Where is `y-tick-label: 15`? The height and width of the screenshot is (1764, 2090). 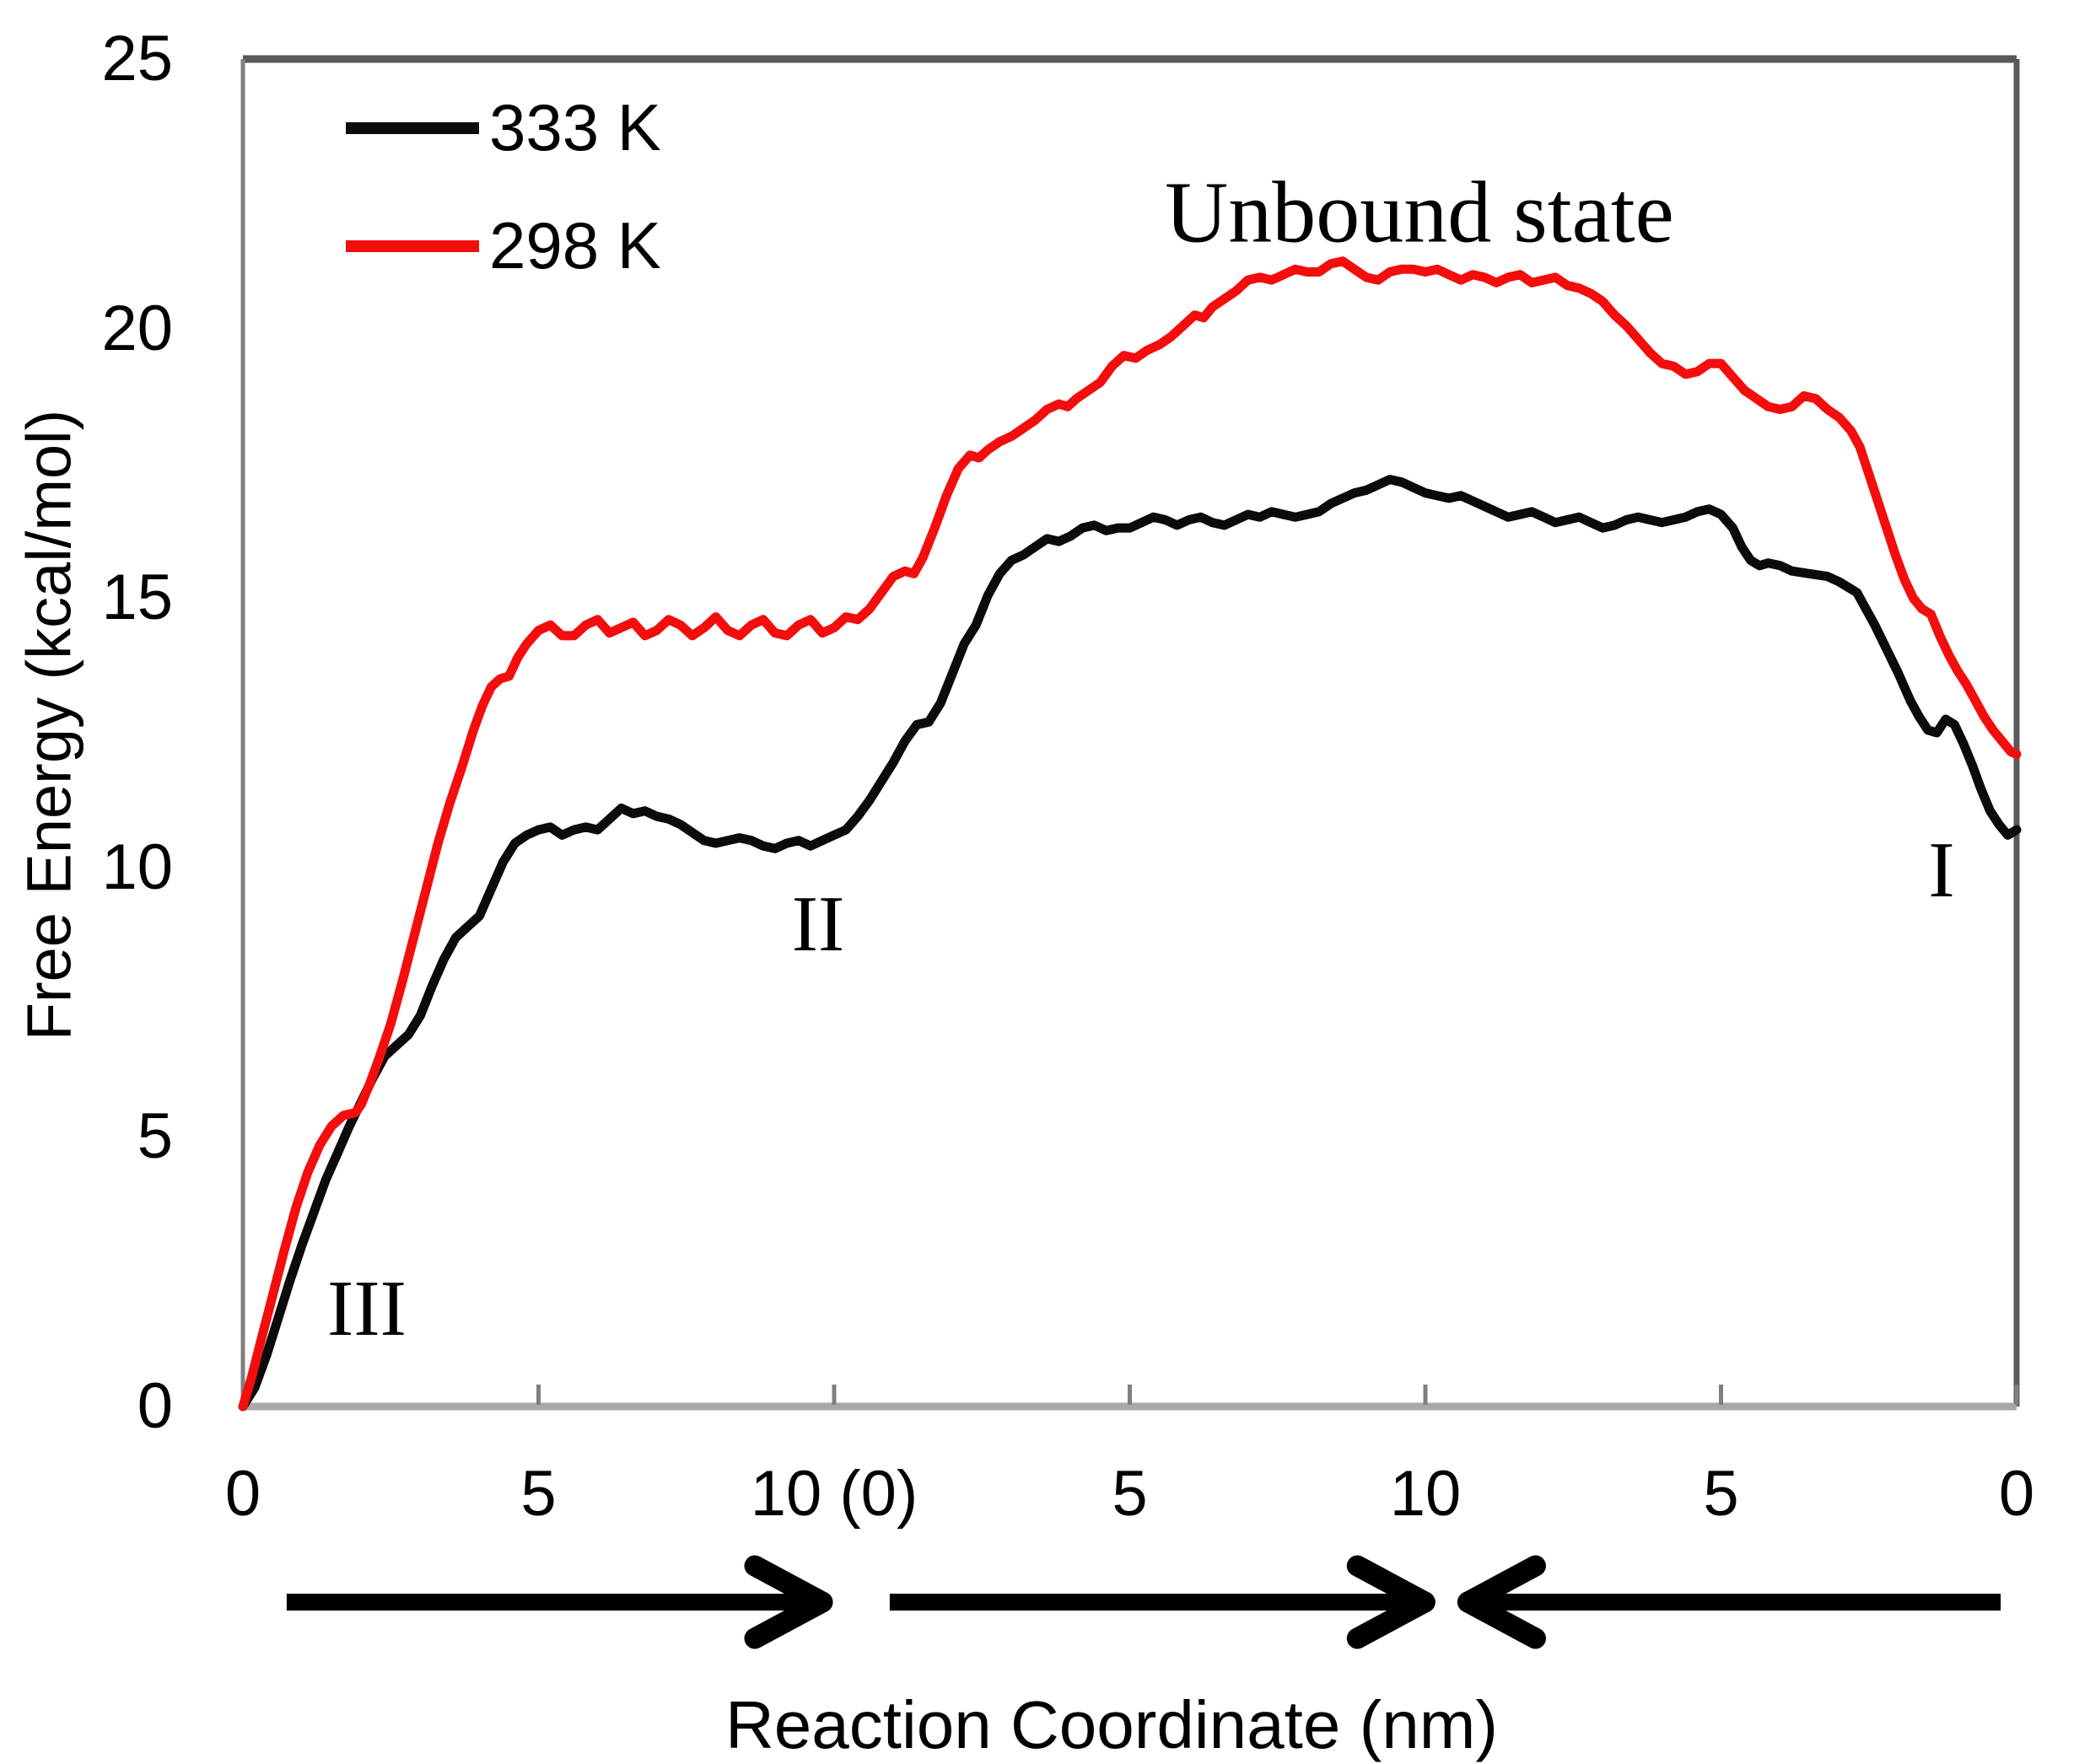
y-tick-label: 15 is located at coordinates (137, 598).